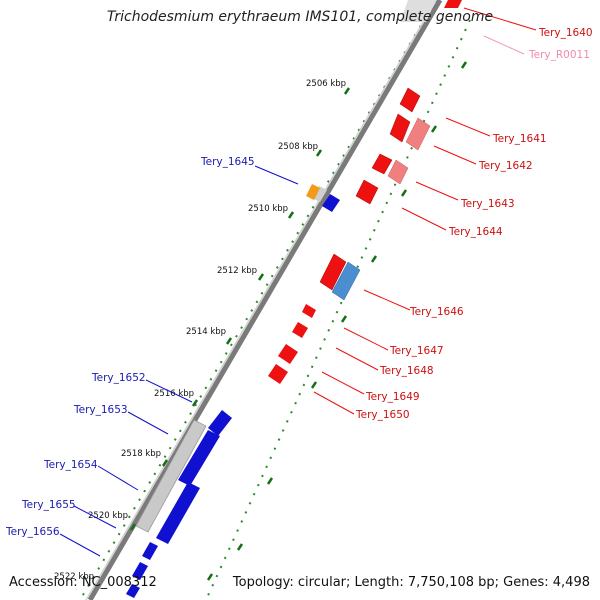 This screenshot has height=600, width=600. I want to click on gene-orange-block, so click(313, 192).